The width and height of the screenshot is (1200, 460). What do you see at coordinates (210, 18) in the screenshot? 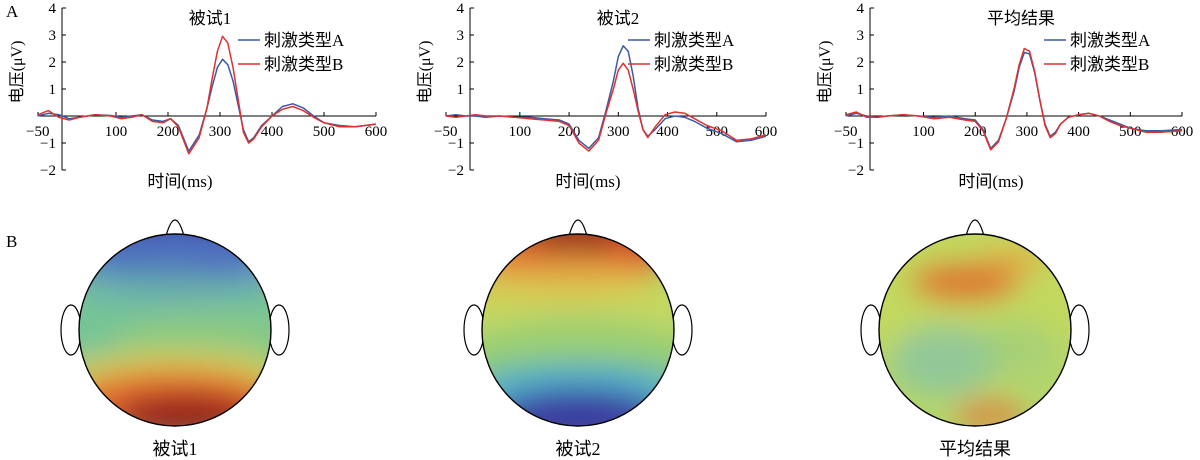
I see `chart-title: 被试1` at bounding box center [210, 18].